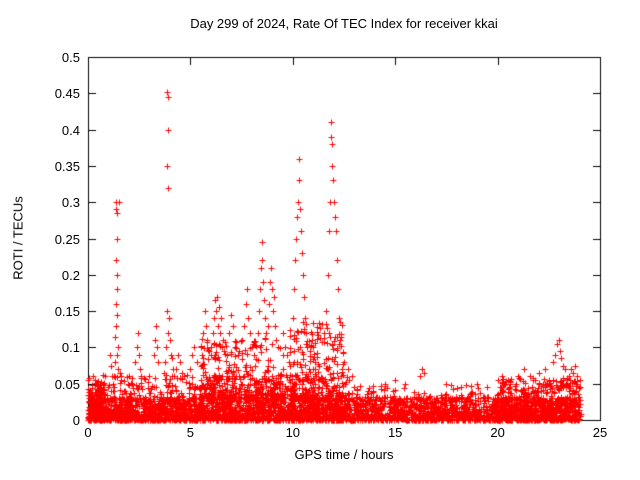  Describe the element at coordinates (344, 454) in the screenshot. I see `x-axis-label: GPS time / hours` at that location.